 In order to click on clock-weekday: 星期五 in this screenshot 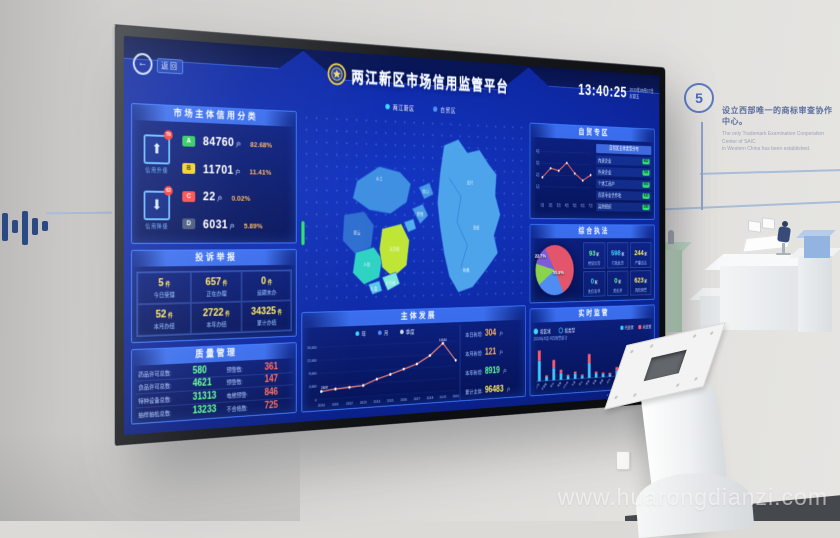, I will do `click(634, 97)`.